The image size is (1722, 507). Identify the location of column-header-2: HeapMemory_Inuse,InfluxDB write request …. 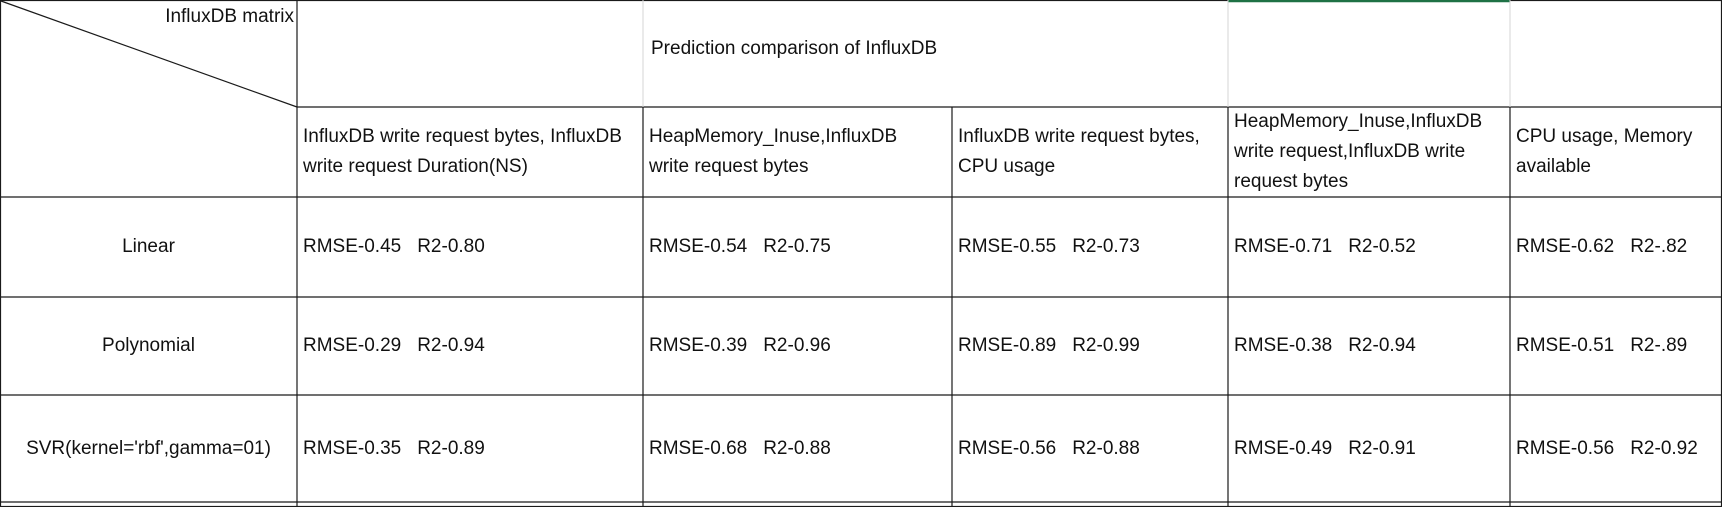
(797, 152).